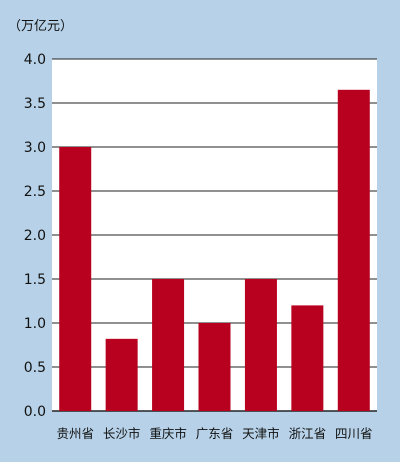 The height and width of the screenshot is (462, 400). Describe the element at coordinates (354, 433) in the screenshot. I see `x-tick-label: 四川省` at that location.